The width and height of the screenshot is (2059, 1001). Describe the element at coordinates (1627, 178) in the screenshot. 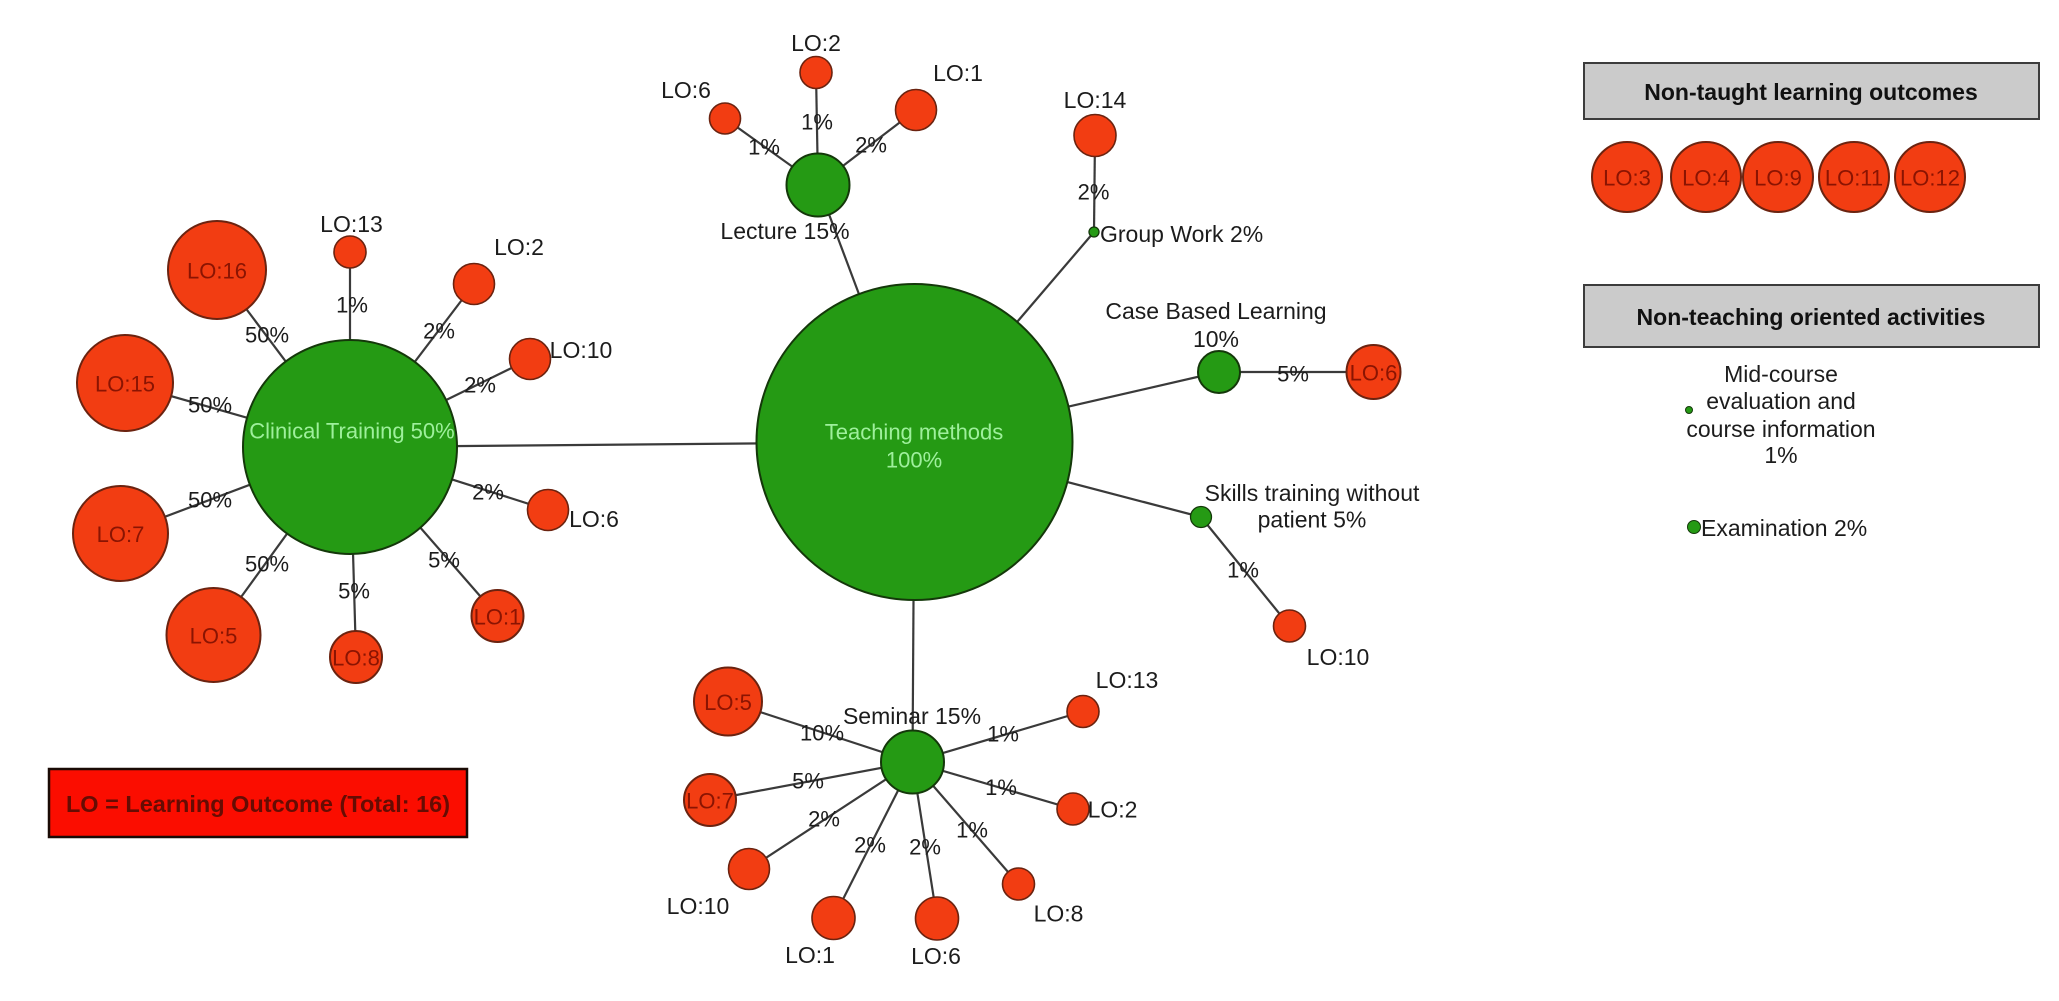

I see `svg-text: LO:3` at that location.